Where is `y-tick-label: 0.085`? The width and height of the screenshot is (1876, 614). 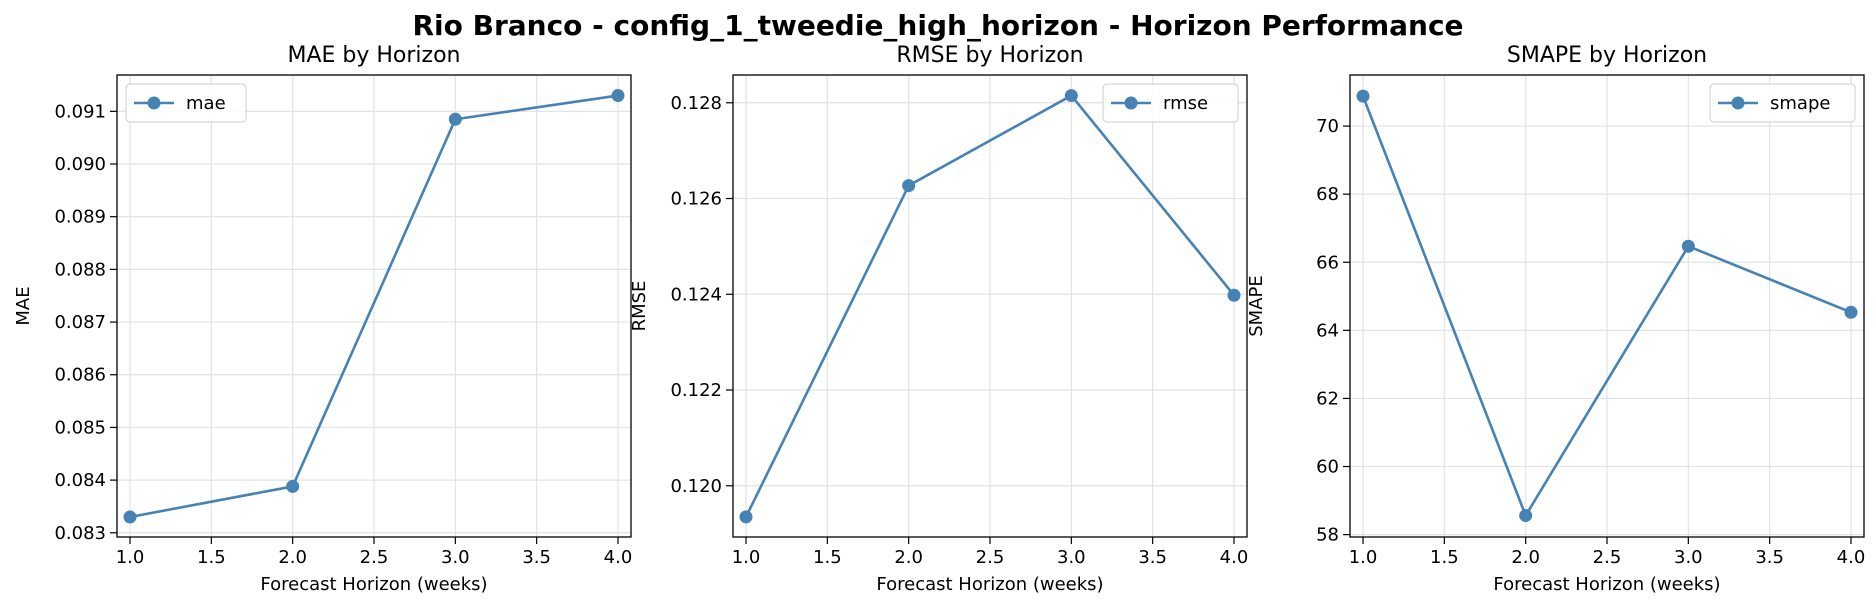 y-tick-label: 0.085 is located at coordinates (80, 427).